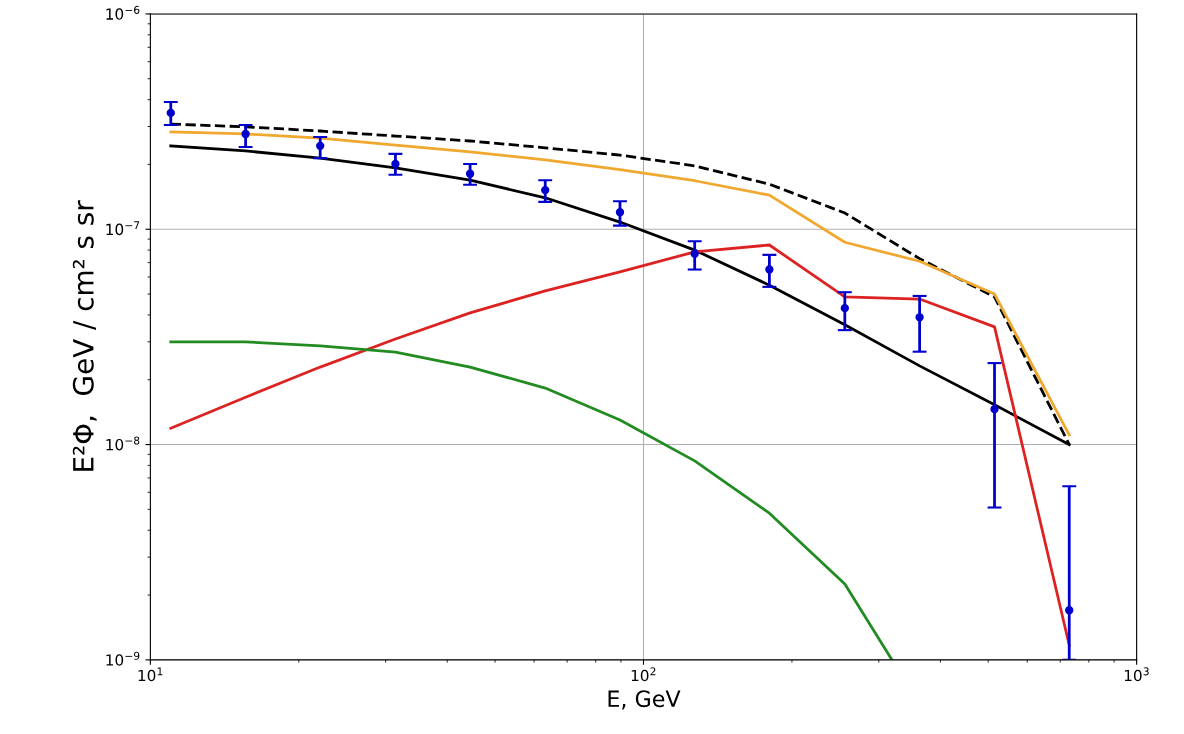  I want to click on x-tick-label: 10$^{3}$, so click(1136, 674).